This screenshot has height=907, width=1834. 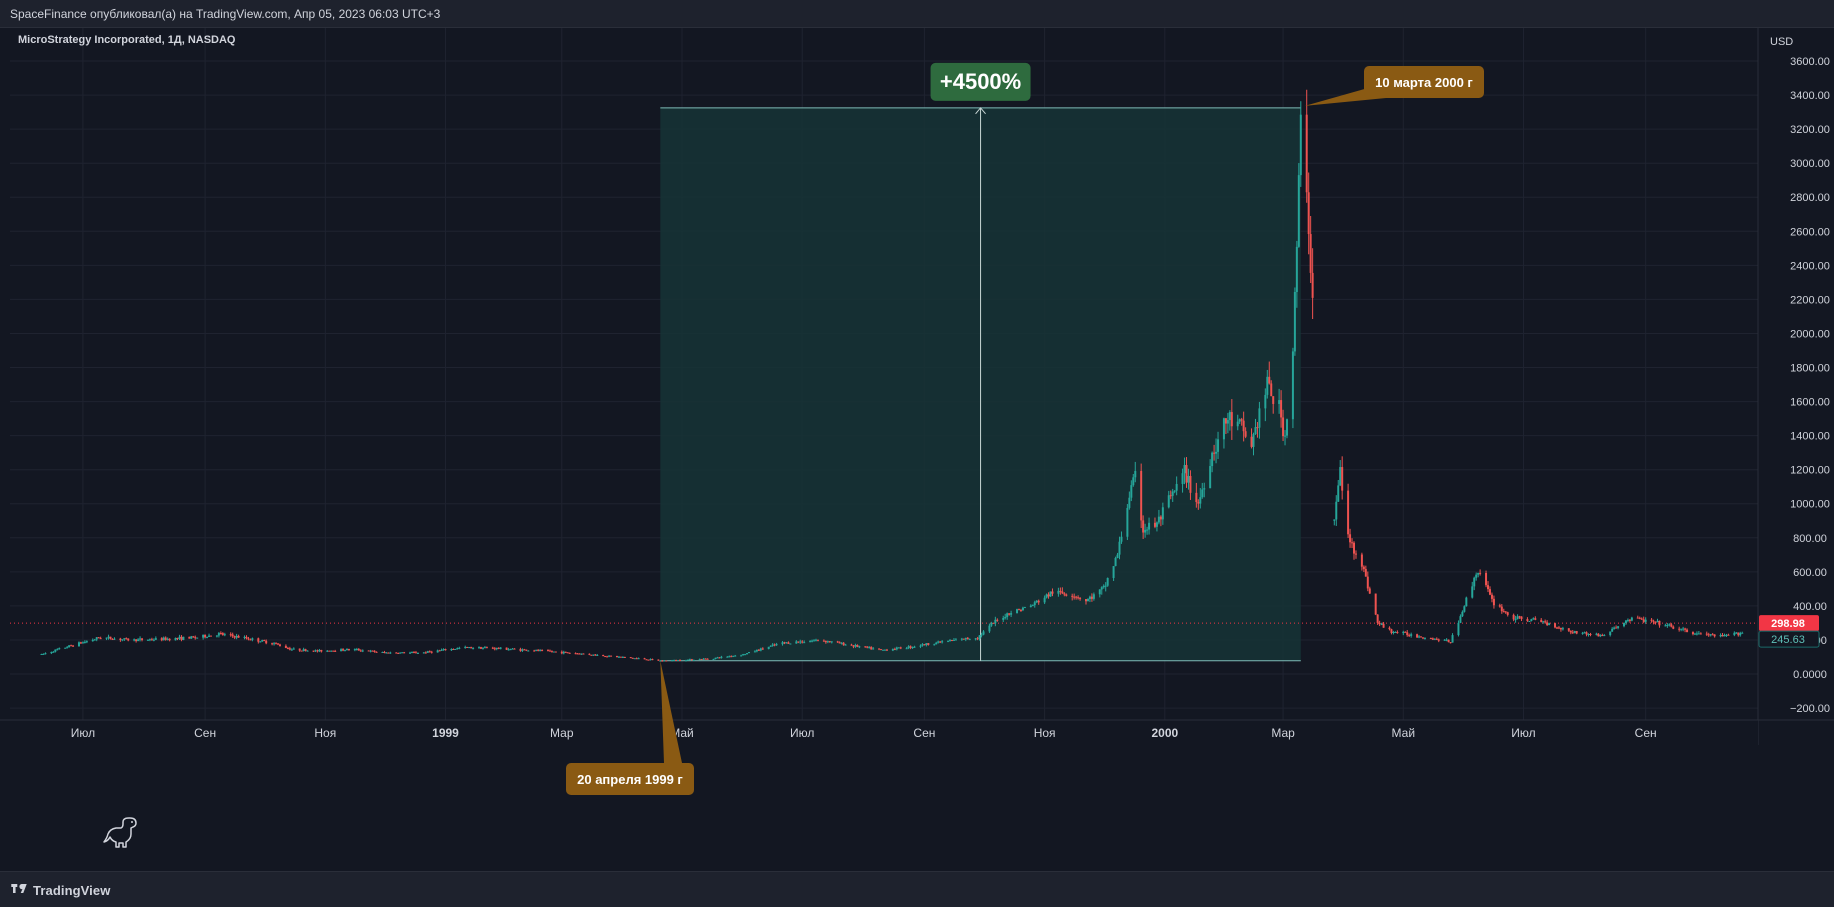 What do you see at coordinates (1394, 86) in the screenshot?
I see `date-callout-end: 10 марта 2000 г` at bounding box center [1394, 86].